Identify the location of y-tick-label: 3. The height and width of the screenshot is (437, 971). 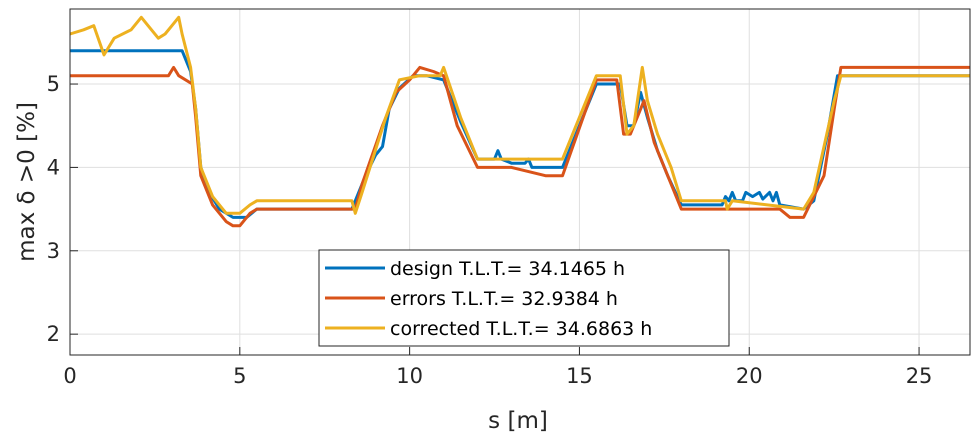
(53, 251).